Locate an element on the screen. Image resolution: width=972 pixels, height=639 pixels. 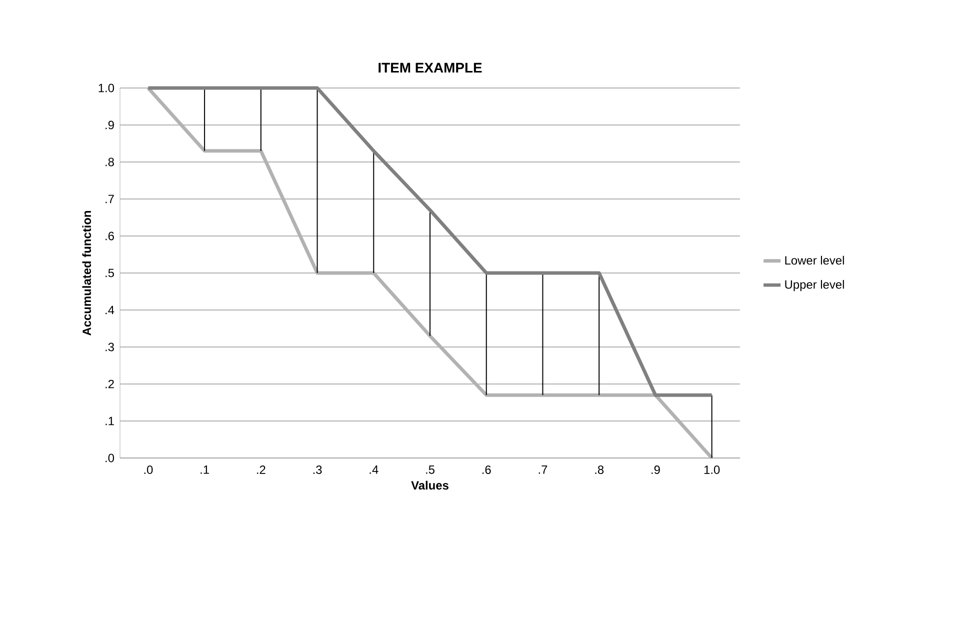
y-tick-label: .7 is located at coordinates (110, 199).